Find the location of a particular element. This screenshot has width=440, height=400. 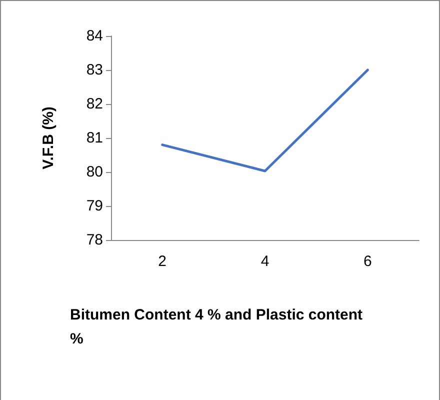

y-tick-label: 83 is located at coordinates (94, 70).